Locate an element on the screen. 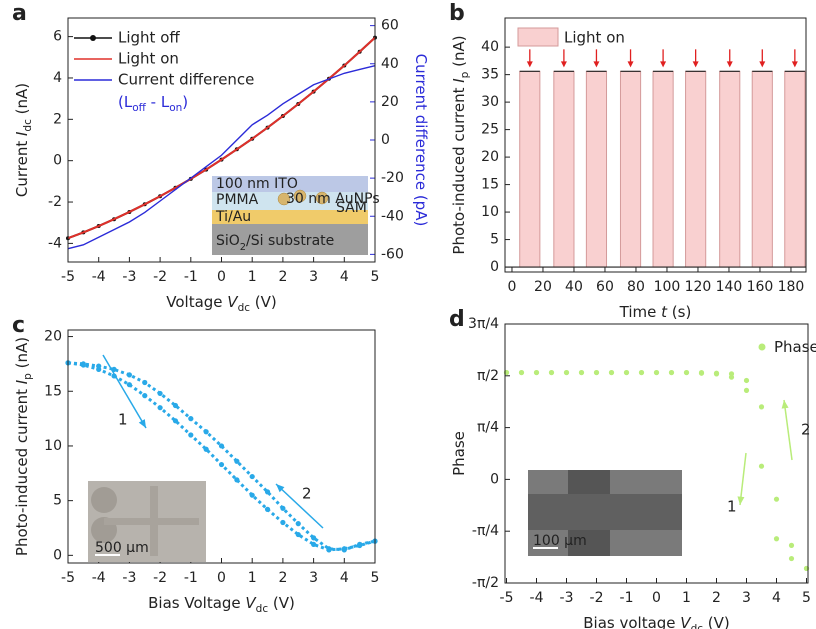  x-tick-label: -1 is located at coordinates (191, 578).